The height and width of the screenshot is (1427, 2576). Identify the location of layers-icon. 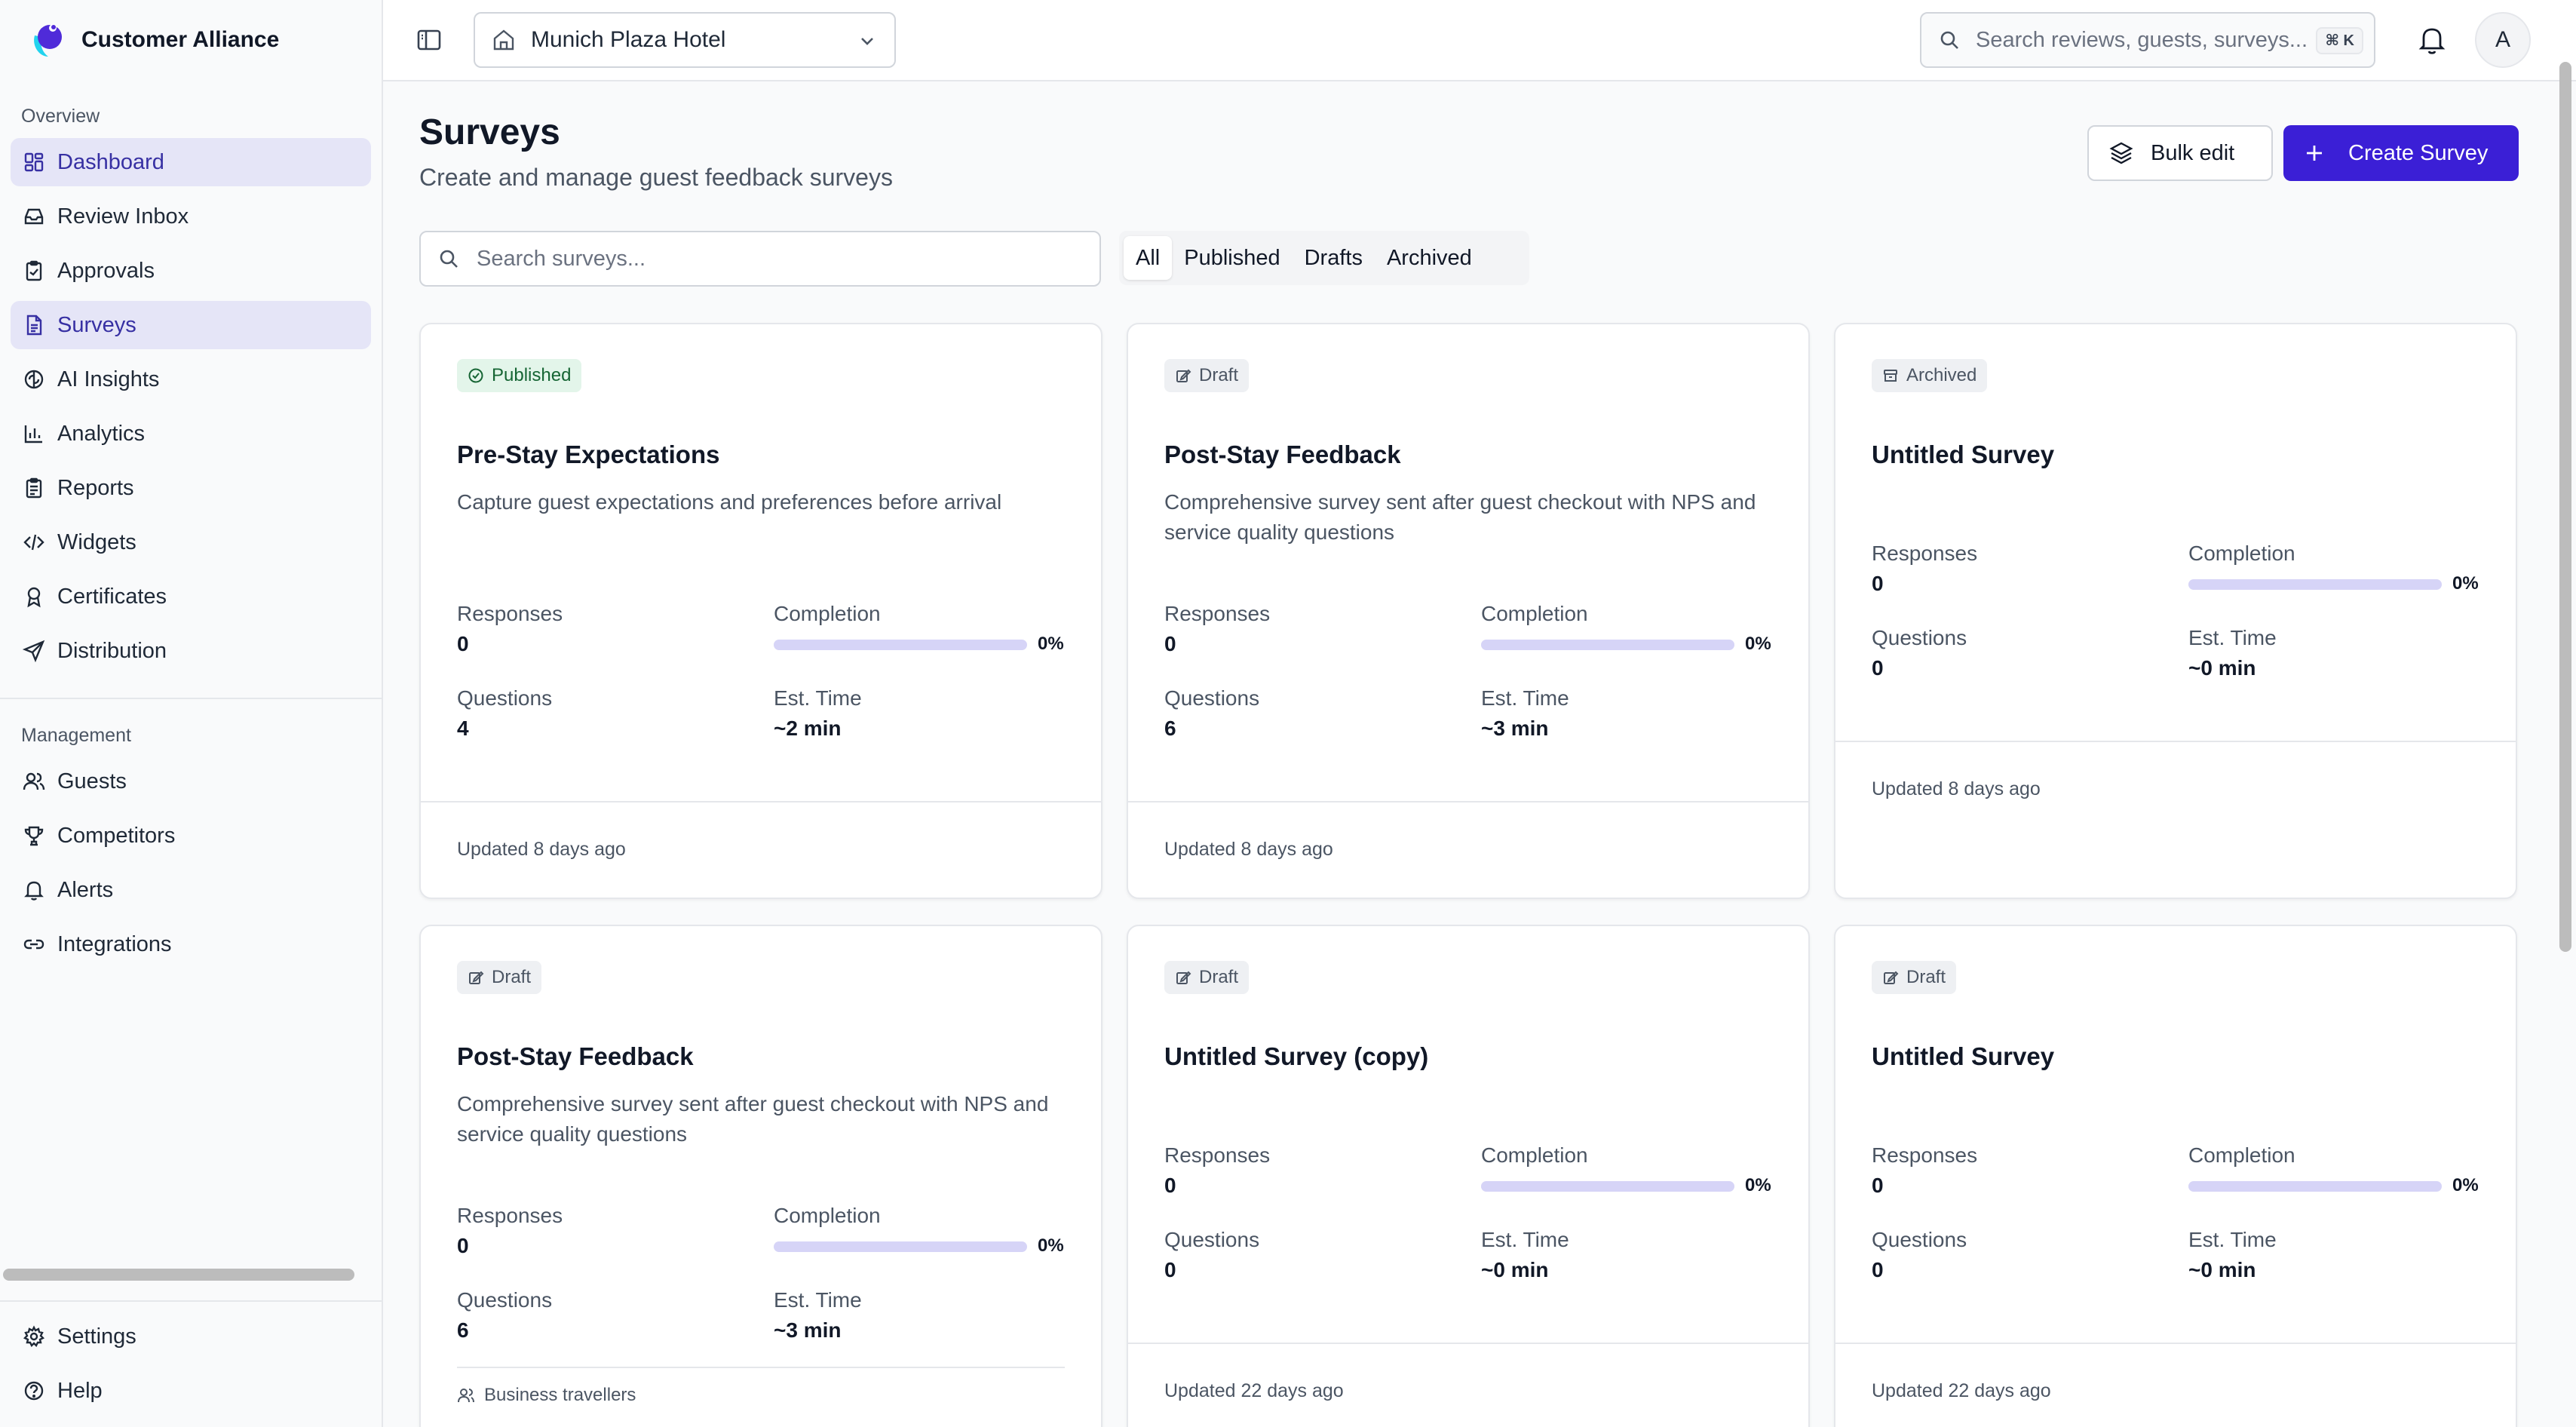
(2121, 153).